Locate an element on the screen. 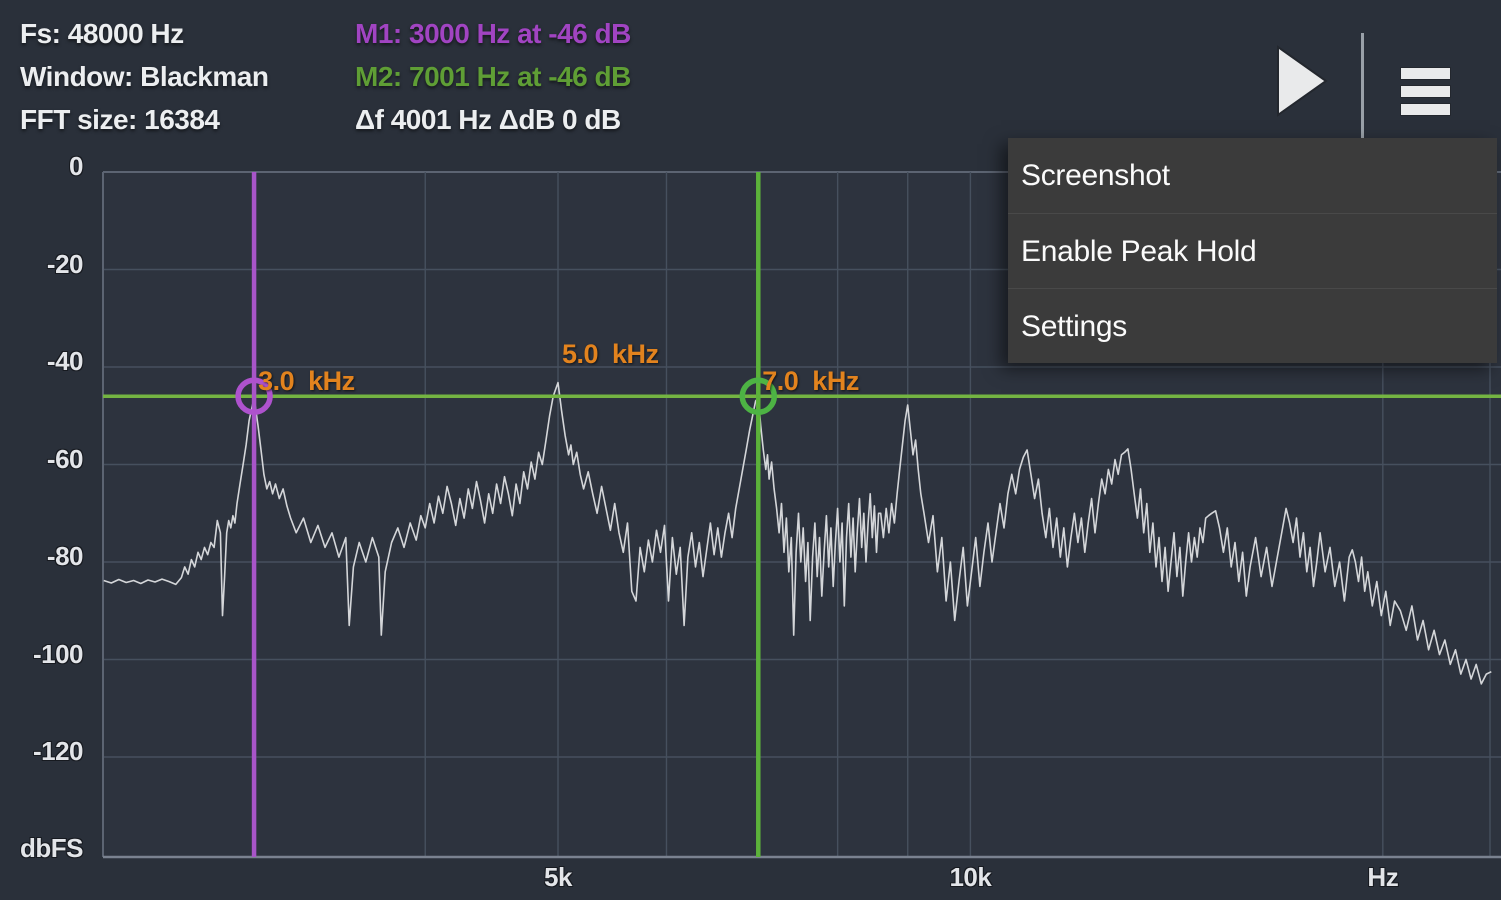 This screenshot has width=1501, height=900. window-stat: Window: Blackman is located at coordinates (144, 76).